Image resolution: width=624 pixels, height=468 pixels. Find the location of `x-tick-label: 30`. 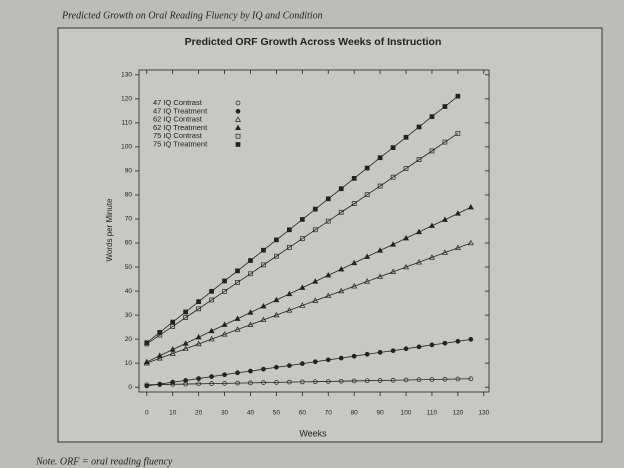

x-tick-label: 30 is located at coordinates (225, 413).